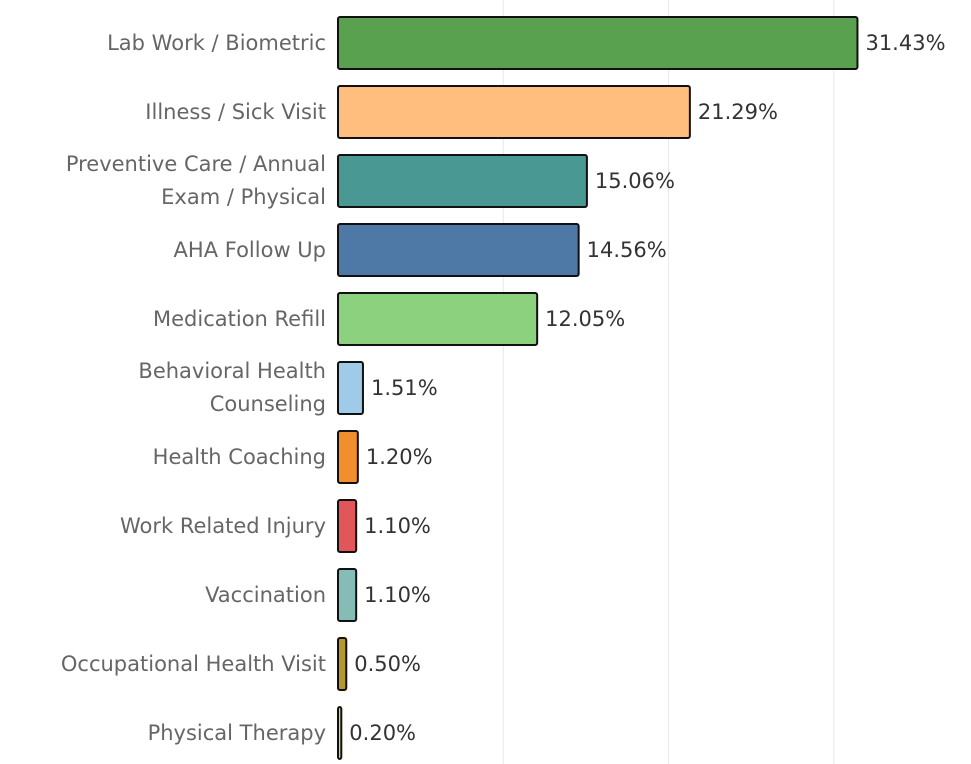 This screenshot has width=971, height=764. I want to click on value-label: 12.05%, so click(585, 319).